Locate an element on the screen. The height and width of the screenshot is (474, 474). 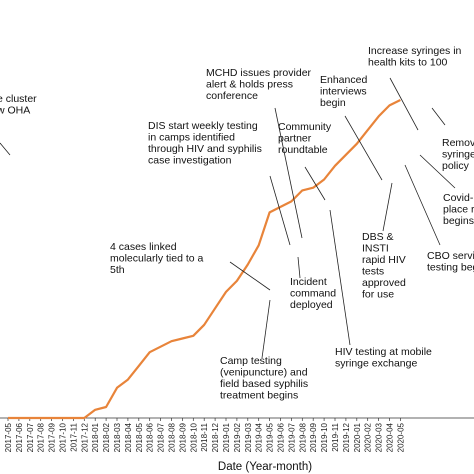
x-tick-label: 2019-02 is located at coordinates (237, 437).